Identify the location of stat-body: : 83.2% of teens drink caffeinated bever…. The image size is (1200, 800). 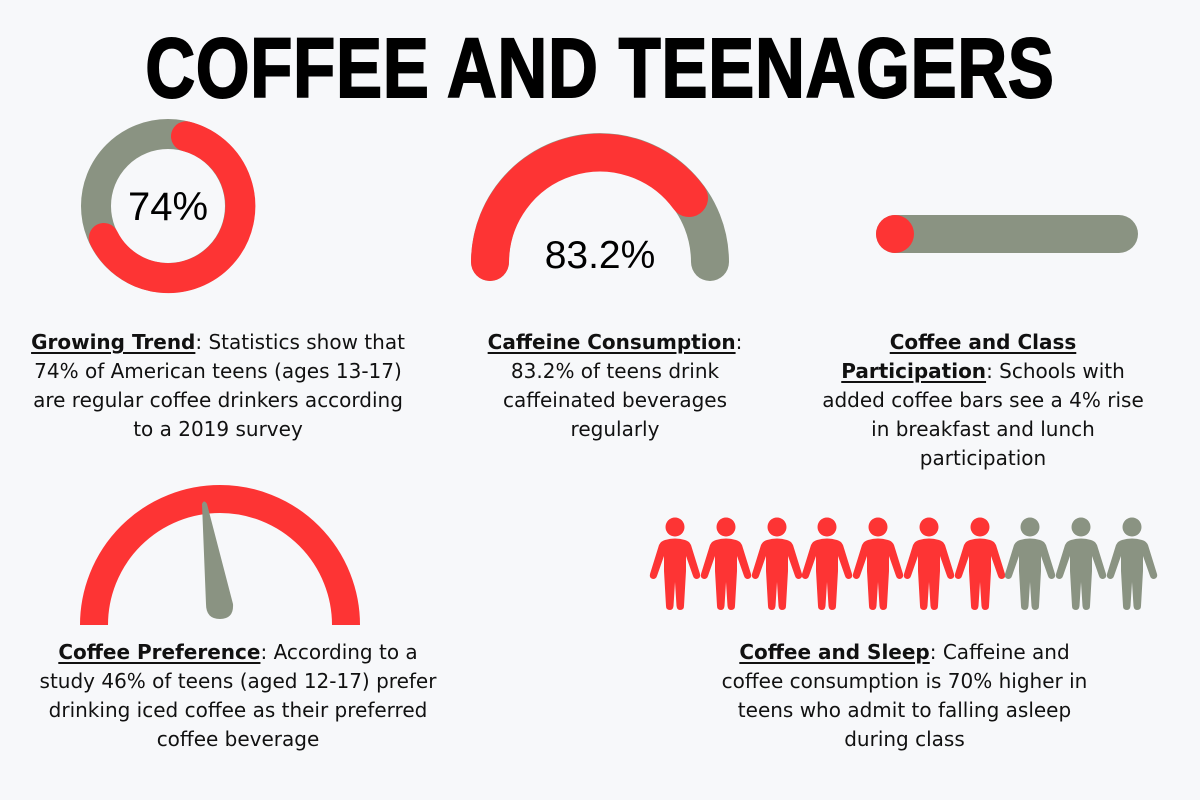
(622, 385).